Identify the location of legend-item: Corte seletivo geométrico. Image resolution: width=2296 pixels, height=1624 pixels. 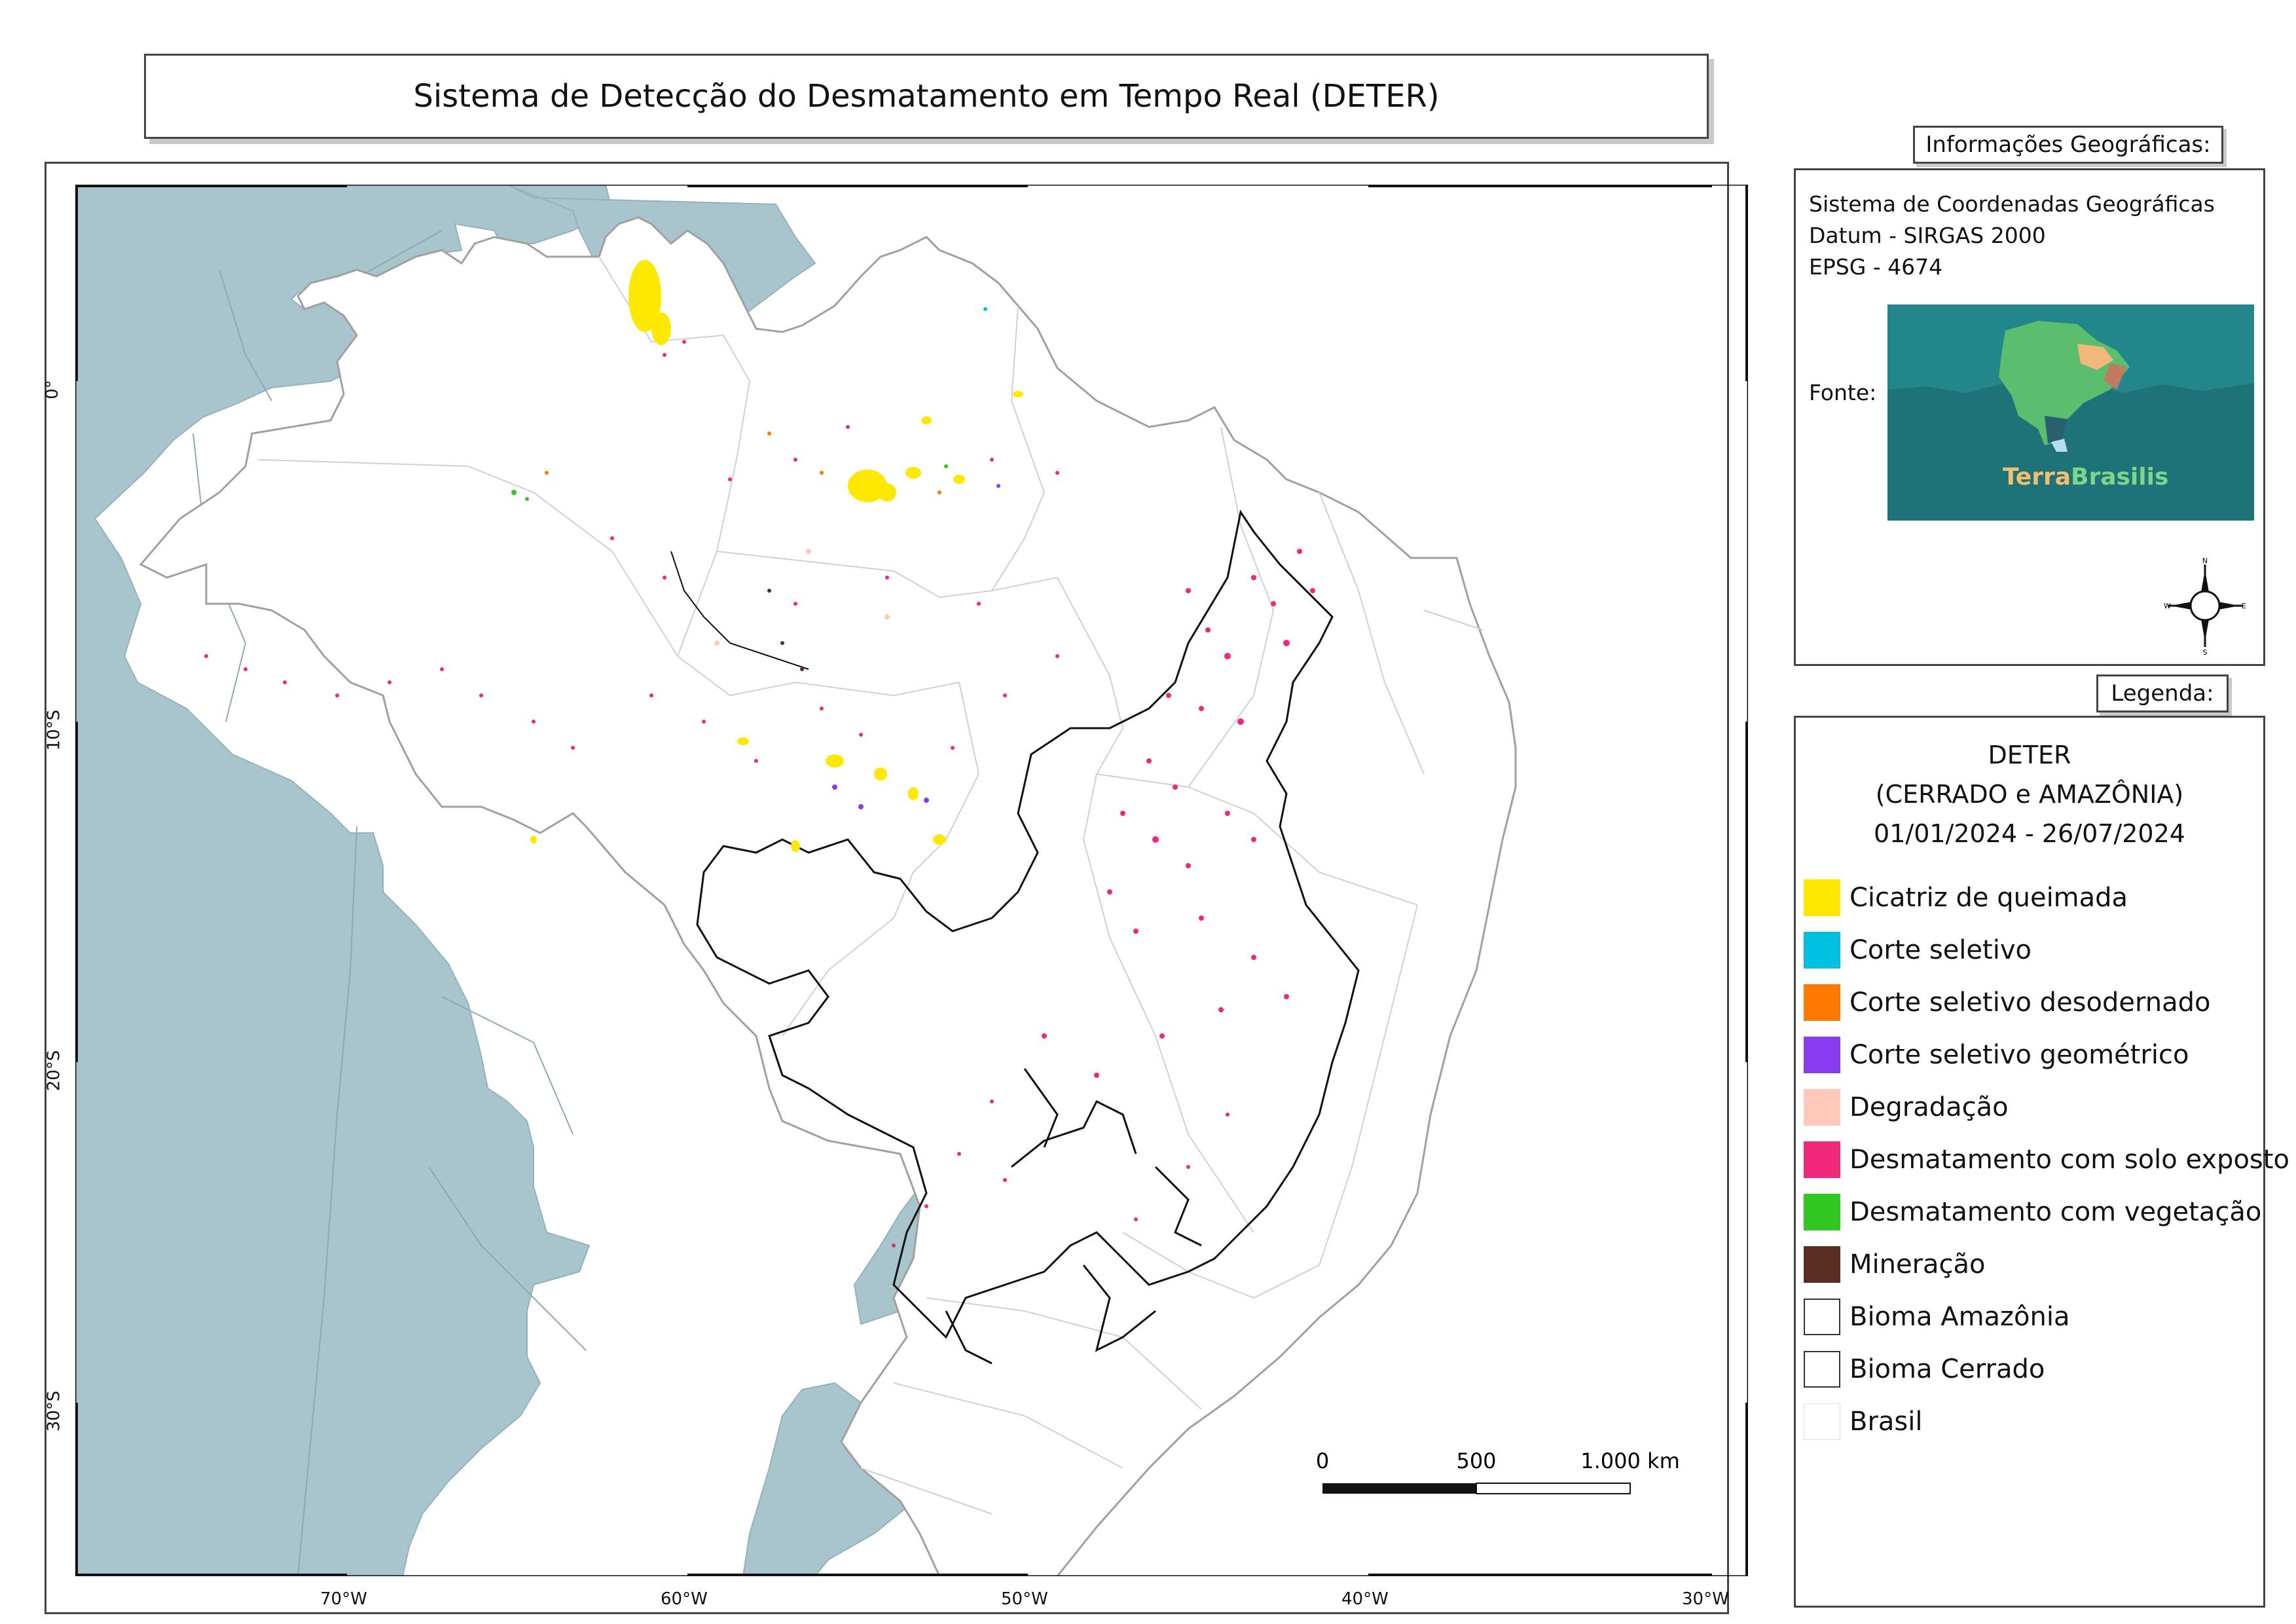
(1996, 1055).